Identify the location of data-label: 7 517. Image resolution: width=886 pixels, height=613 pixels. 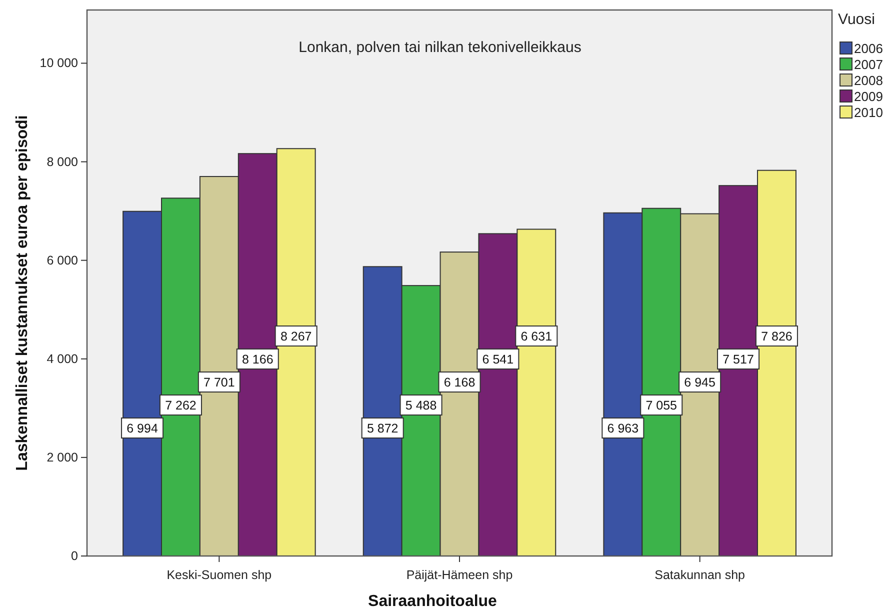
(738, 359).